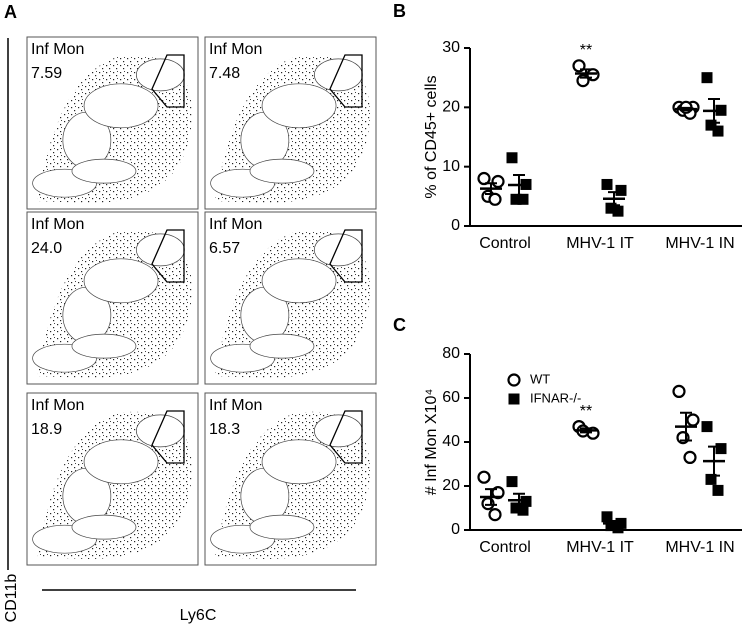  Describe the element at coordinates (46, 73) in the screenshot. I see `gate-value: 7.59` at that location.